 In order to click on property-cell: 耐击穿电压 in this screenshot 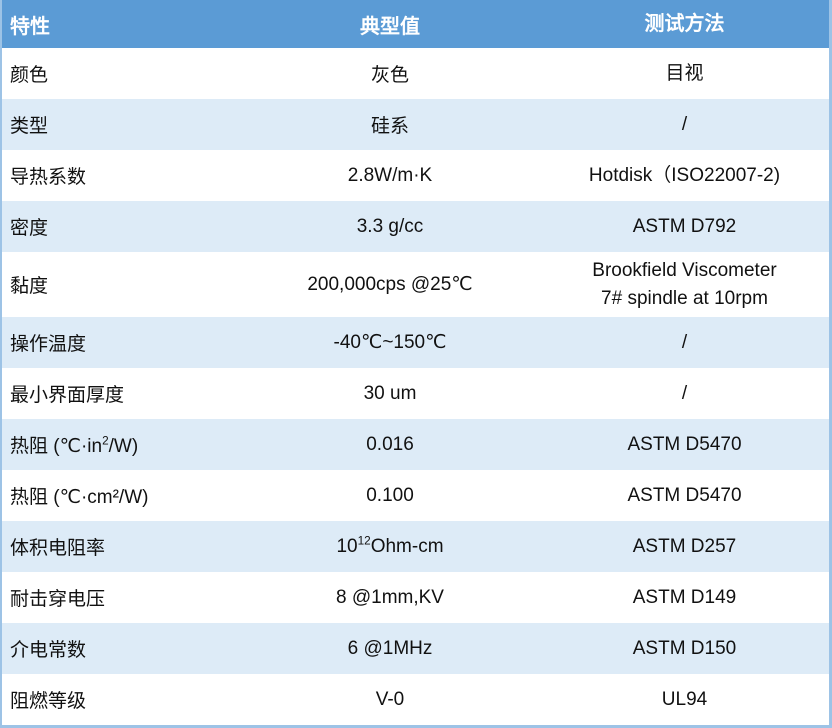, I will do `click(58, 599)`.